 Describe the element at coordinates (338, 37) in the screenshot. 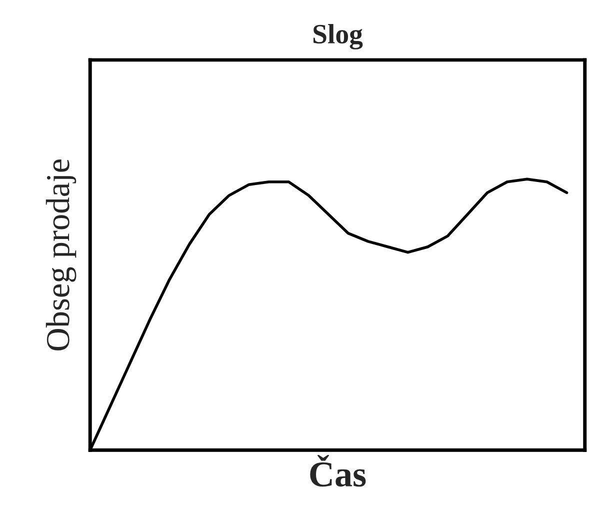

I see `chart-title: Slog` at that location.